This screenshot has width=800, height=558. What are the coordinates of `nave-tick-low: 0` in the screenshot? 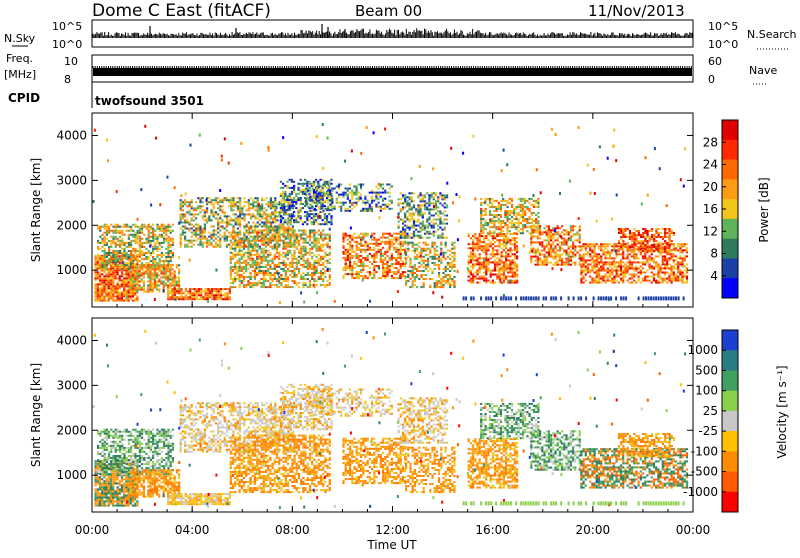 It's located at (711, 79).